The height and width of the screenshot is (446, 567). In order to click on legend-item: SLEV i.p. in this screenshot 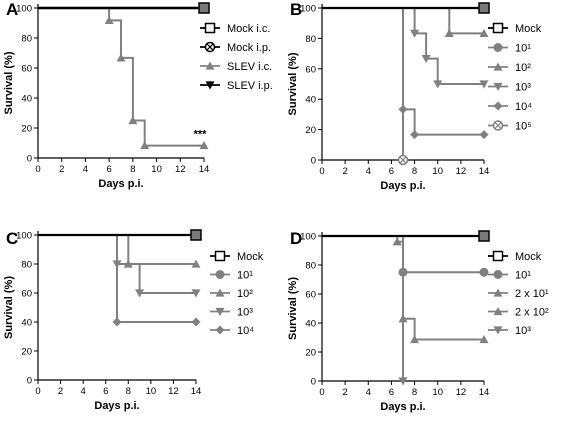, I will do `click(236, 86)`.